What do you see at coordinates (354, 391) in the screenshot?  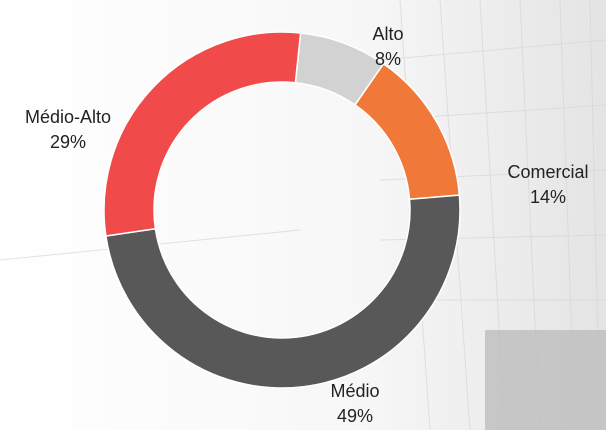 I see `category-label: Médio` at bounding box center [354, 391].